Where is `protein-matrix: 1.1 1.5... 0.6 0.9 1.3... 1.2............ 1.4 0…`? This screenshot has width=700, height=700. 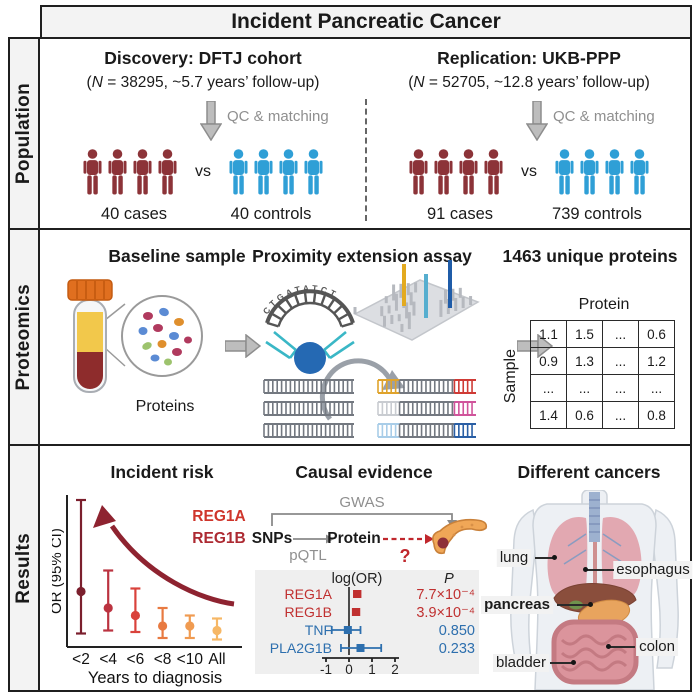 protein-matrix: 1.1 1.5... 0.6 0.9 1.3... 1.2............ 1.4 0… is located at coordinates (602, 374).